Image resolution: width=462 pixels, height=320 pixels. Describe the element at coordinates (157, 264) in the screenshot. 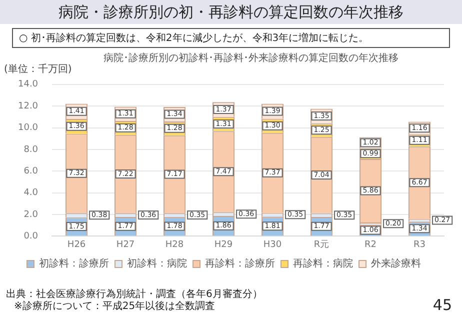

I see `legend-label: 初診料：病院` at that location.